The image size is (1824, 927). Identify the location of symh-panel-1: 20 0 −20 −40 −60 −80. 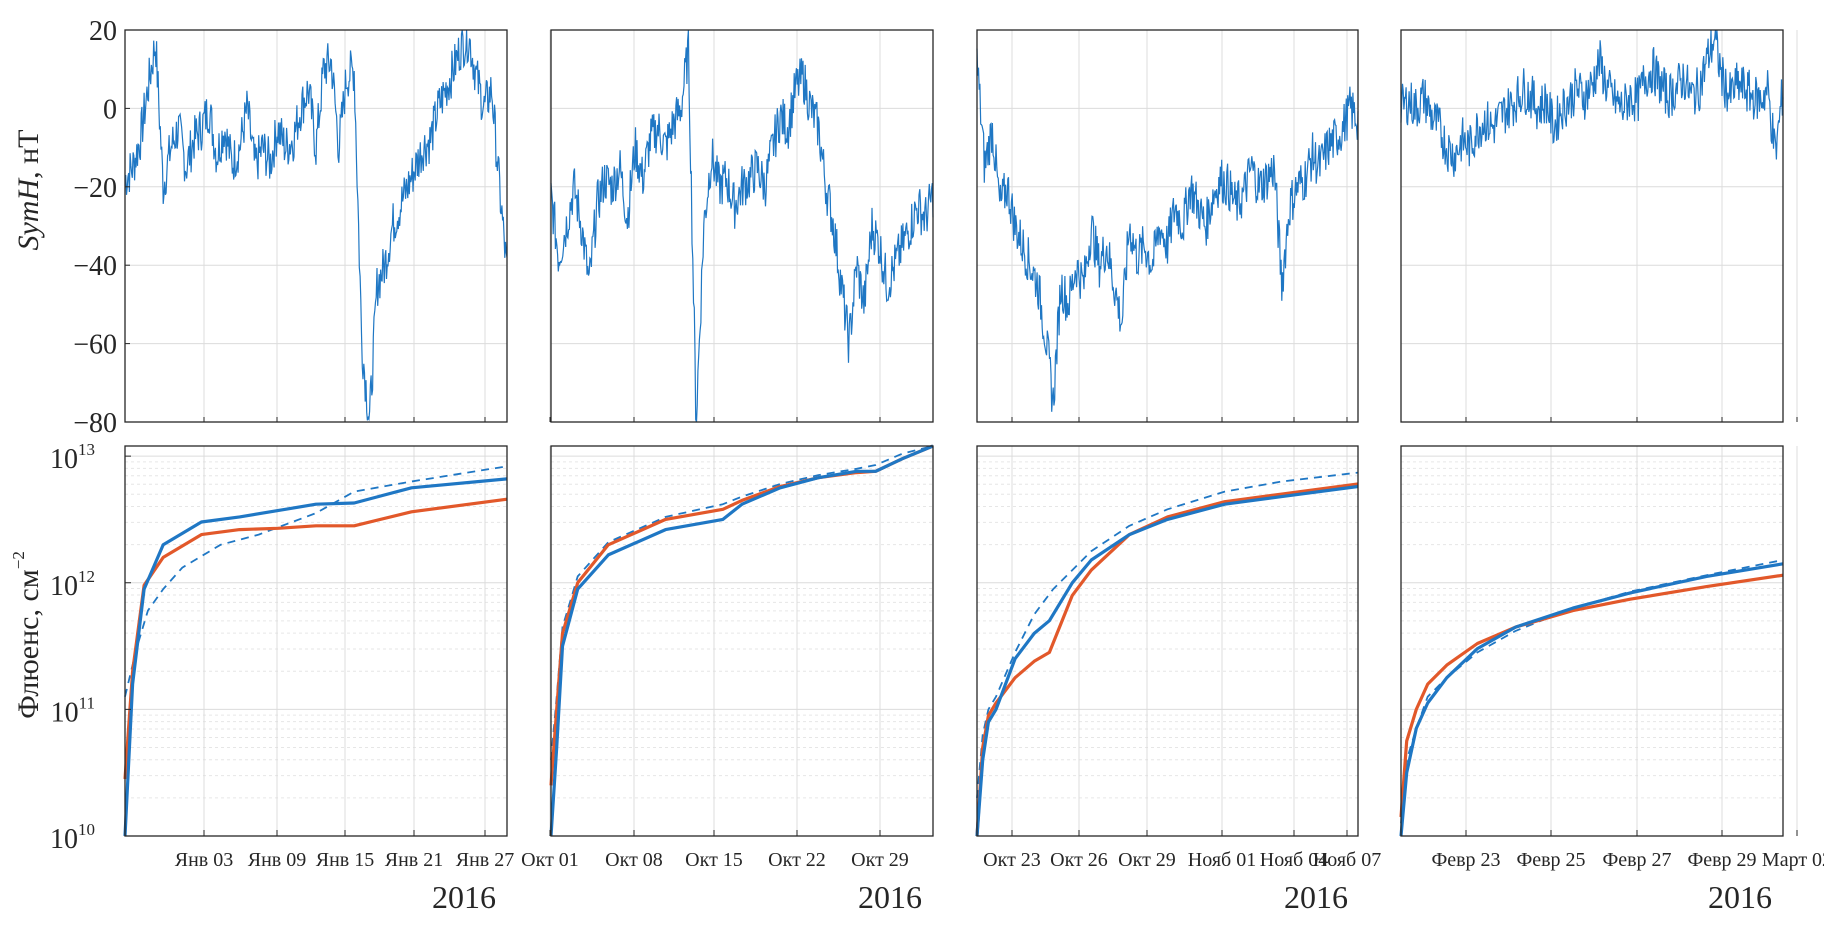
(290, 227).